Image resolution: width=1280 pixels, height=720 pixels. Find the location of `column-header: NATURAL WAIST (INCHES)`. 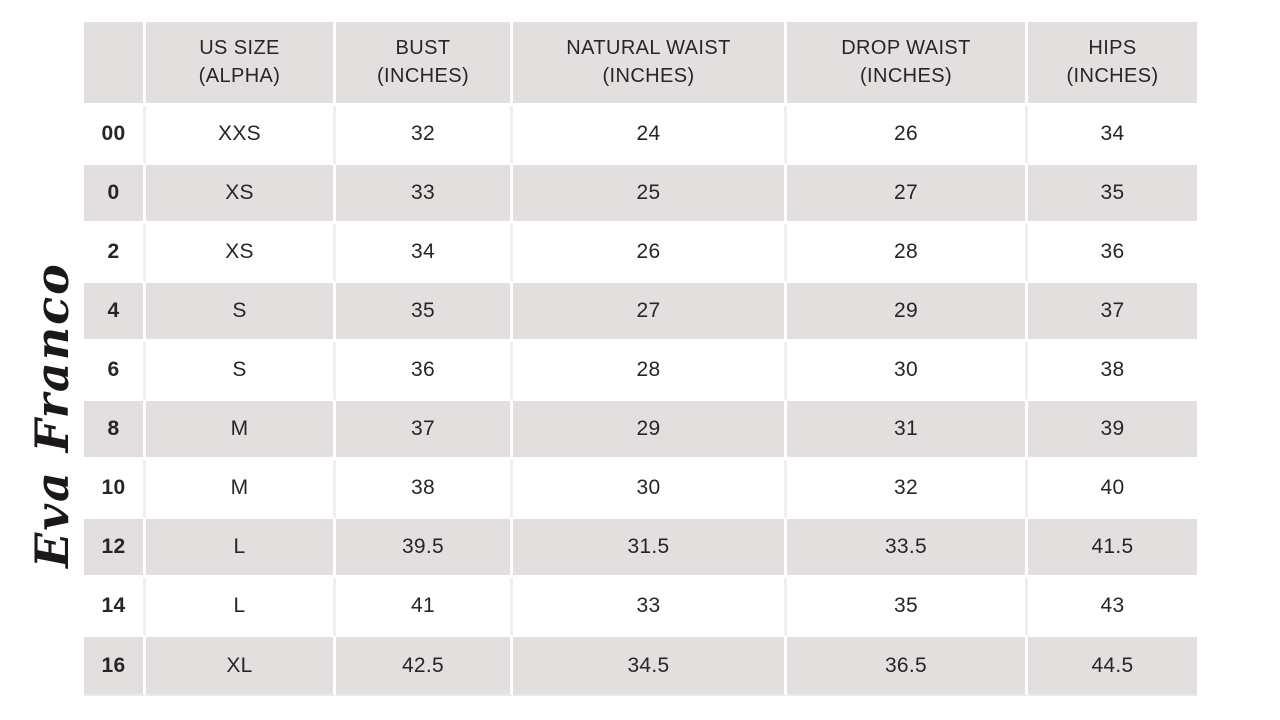

column-header: NATURAL WAIST (INCHES) is located at coordinates (650, 64).